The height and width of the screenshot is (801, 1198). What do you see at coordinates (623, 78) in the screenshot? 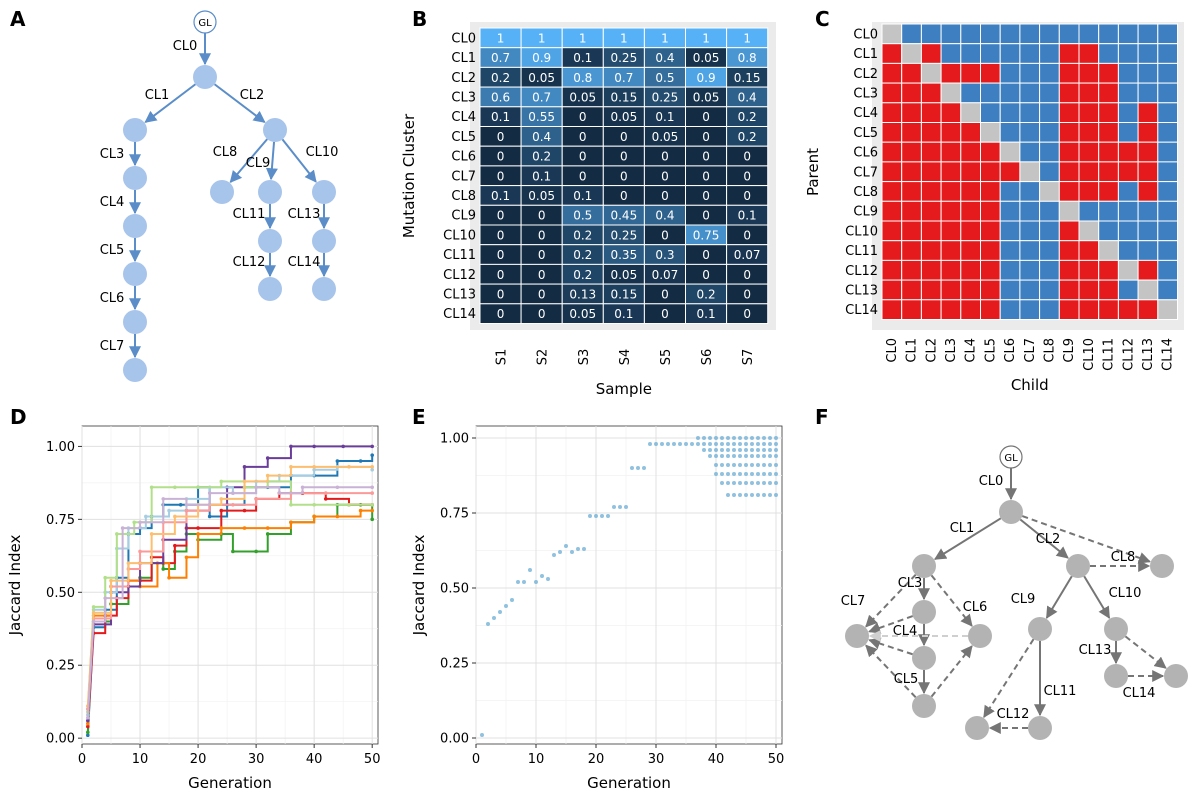
I see `cell-value-label: 0.7` at bounding box center [623, 78].